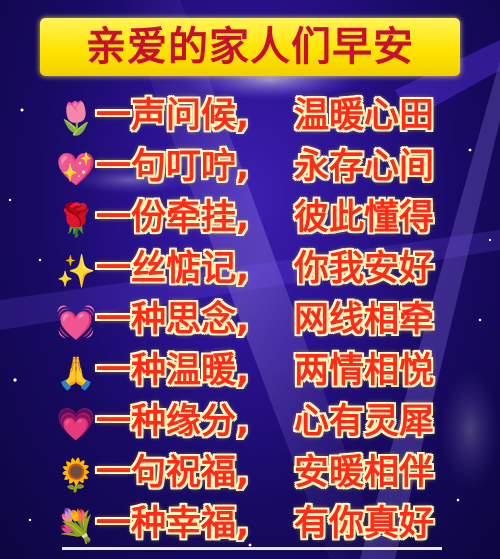 The height and width of the screenshot is (559, 500). What do you see at coordinates (173, 218) in the screenshot?
I see `line-left-text: 一份牵挂,` at bounding box center [173, 218].